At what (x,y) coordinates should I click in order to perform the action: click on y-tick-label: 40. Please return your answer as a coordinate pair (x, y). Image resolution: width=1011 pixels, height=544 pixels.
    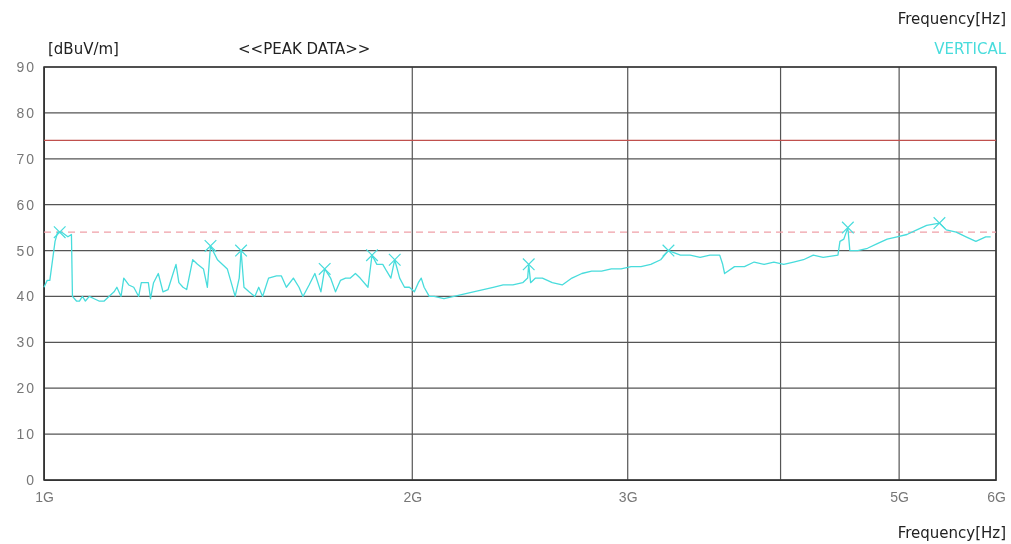
    Looking at the image, I should click on (26, 296).